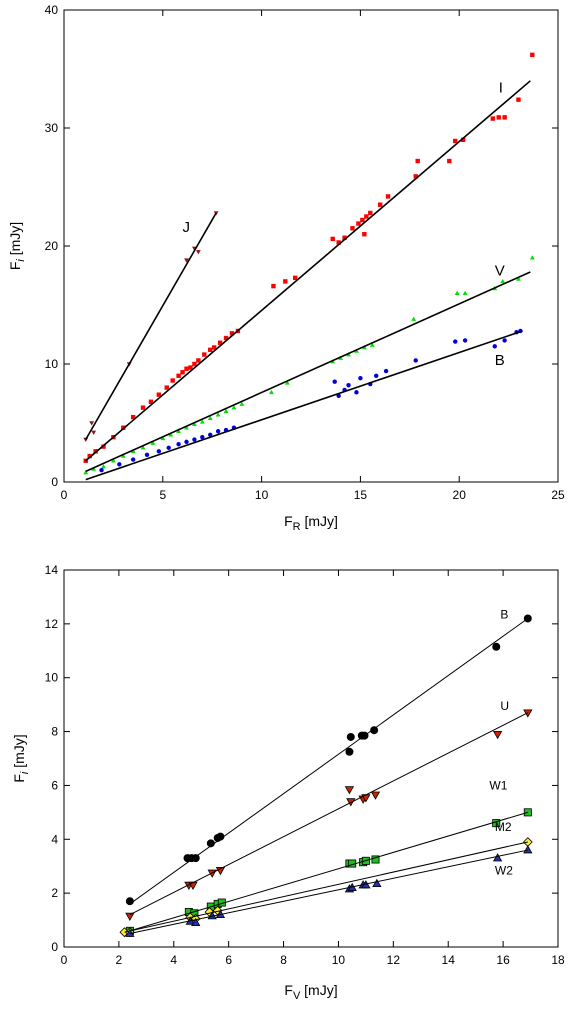  I want to click on fit-line-m2, so click(326, 887).